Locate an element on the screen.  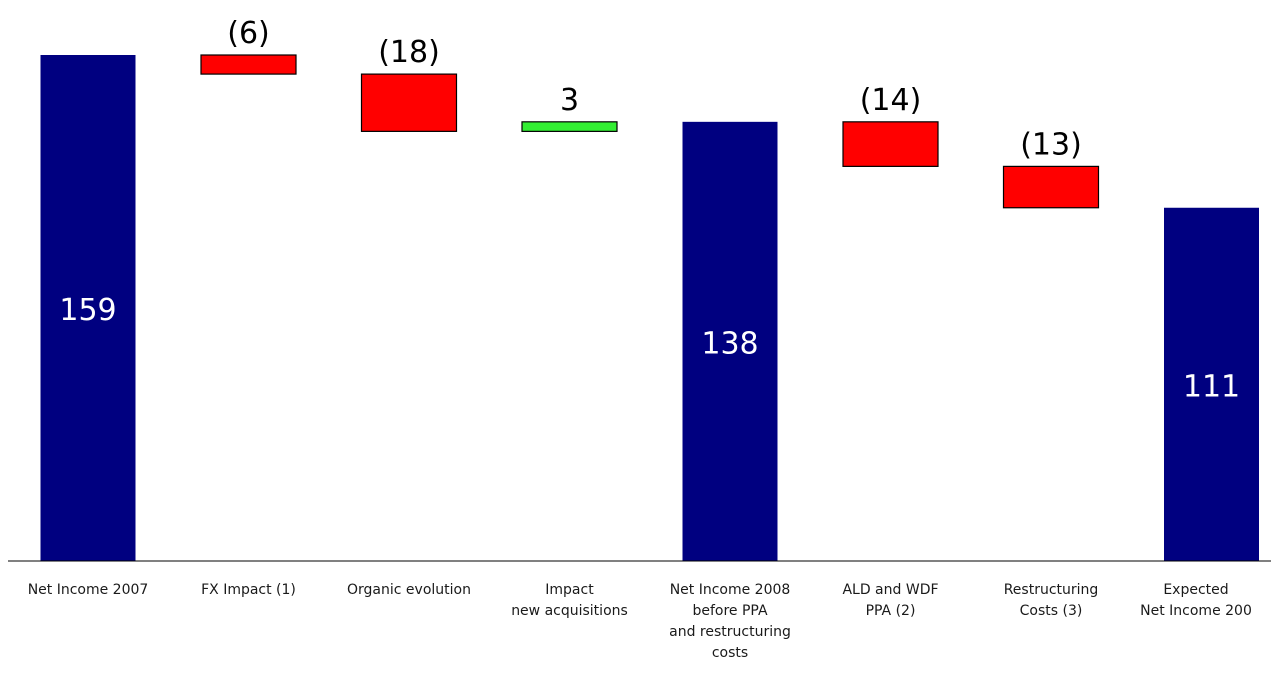
value-label-1: (6) is located at coordinates (248, 33).